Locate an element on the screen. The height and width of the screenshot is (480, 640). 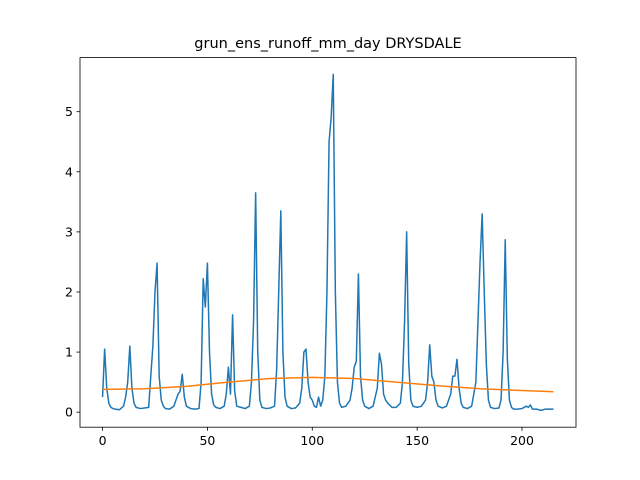
chart-title: grun_ens_runoff_mm_day DRYSDALE is located at coordinates (327, 44).